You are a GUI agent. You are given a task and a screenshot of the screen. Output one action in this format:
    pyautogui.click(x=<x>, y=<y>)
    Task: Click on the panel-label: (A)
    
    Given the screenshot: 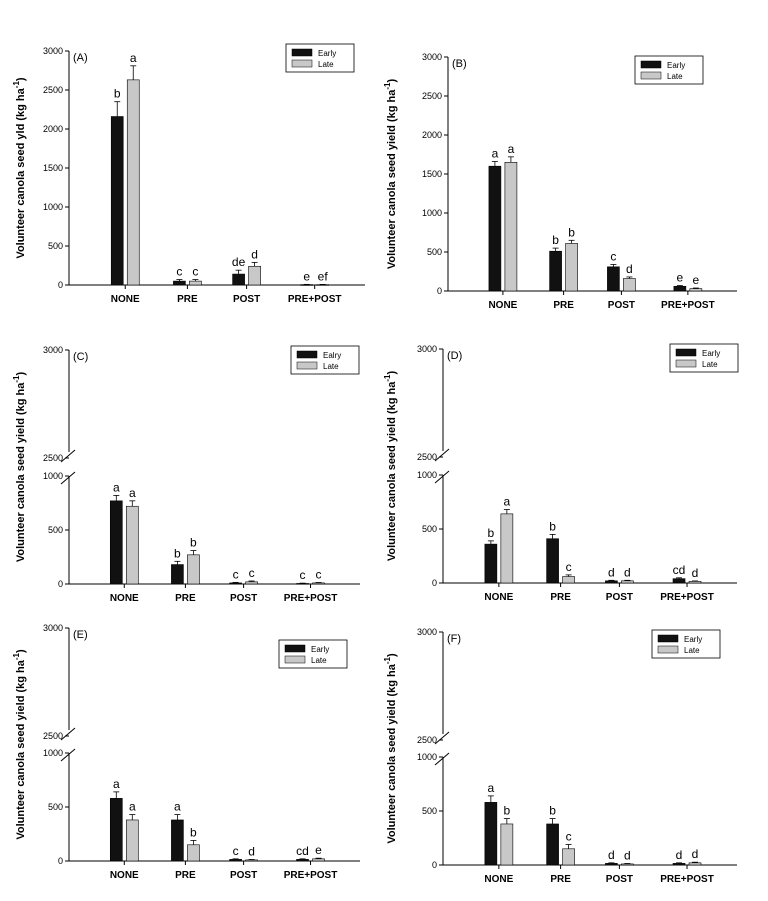 What is the action you would take?
    pyautogui.click(x=80, y=58)
    